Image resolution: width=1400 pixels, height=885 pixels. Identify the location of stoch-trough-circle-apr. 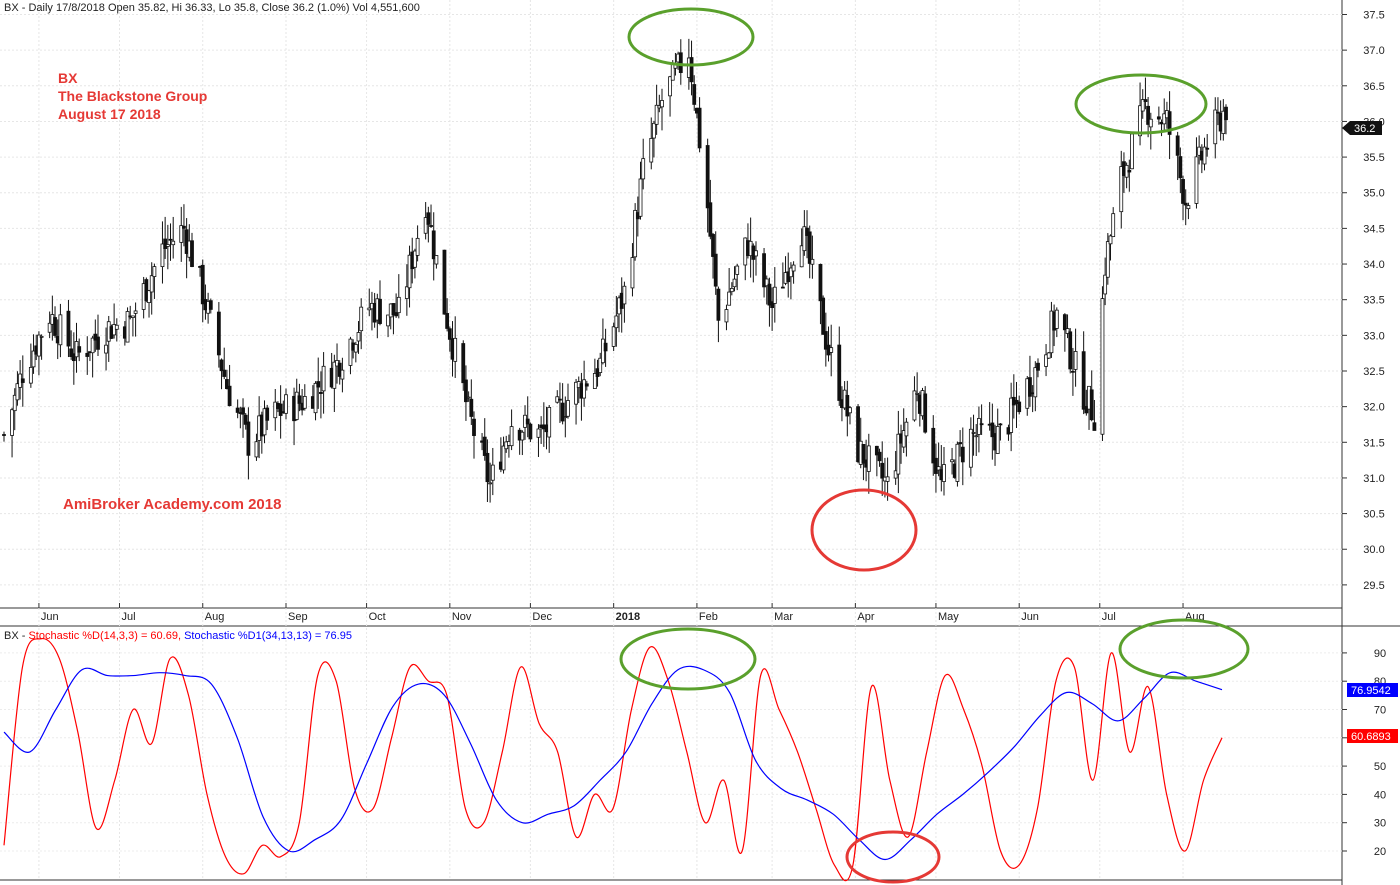
(893, 857).